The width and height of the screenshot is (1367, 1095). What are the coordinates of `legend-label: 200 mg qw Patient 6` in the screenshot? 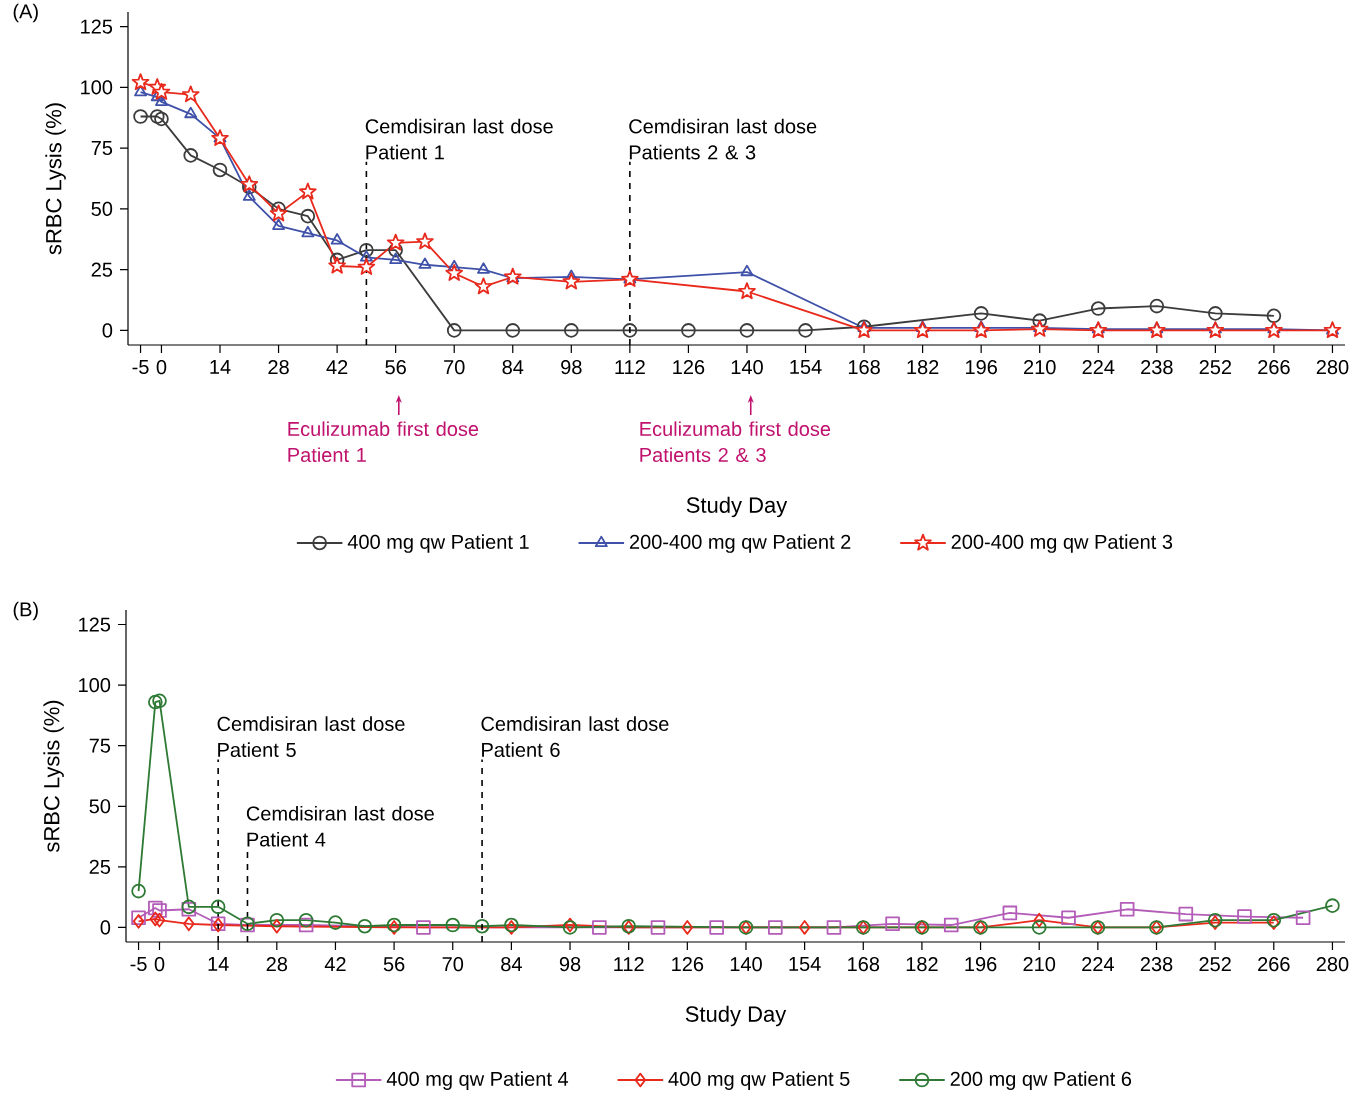 It's located at (1041, 1080).